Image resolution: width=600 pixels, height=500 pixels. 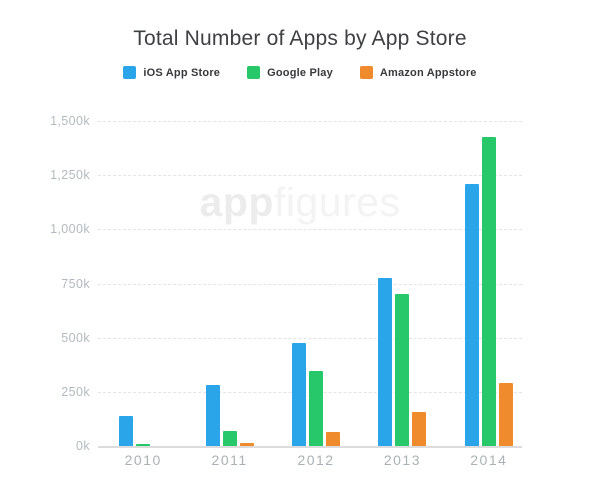 I want to click on y-tick-label: 1,250k, so click(x=70, y=175).